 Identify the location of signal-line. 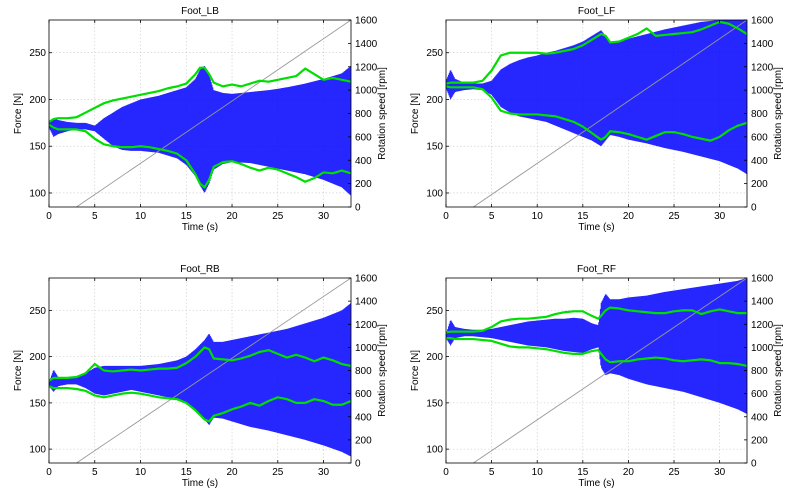
(596, 346).